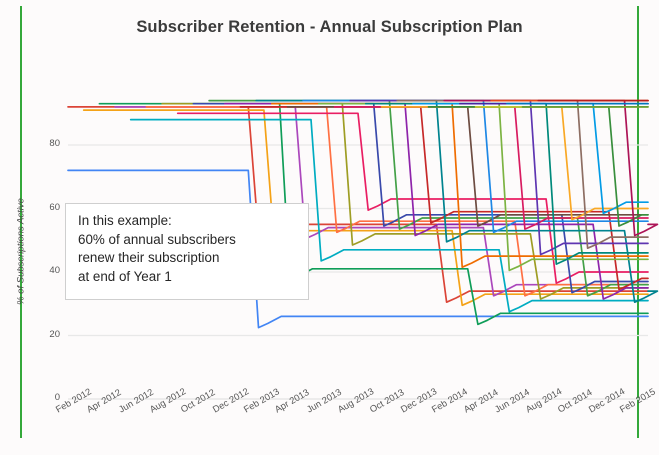  I want to click on left-edge-marker, so click(21, 222).